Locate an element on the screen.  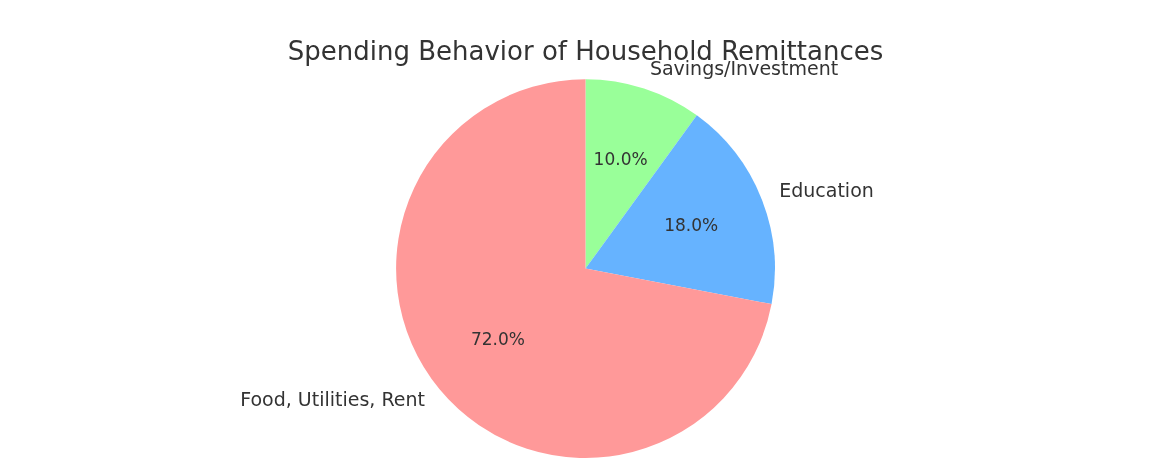
data-label: 18.0% is located at coordinates (691, 225).